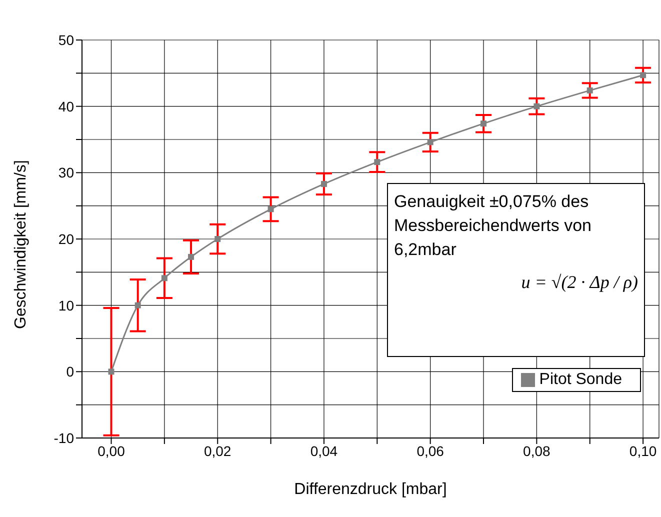 The width and height of the screenshot is (661, 517). What do you see at coordinates (430, 450) in the screenshot?
I see `x-tick-label: 0,06` at bounding box center [430, 450].